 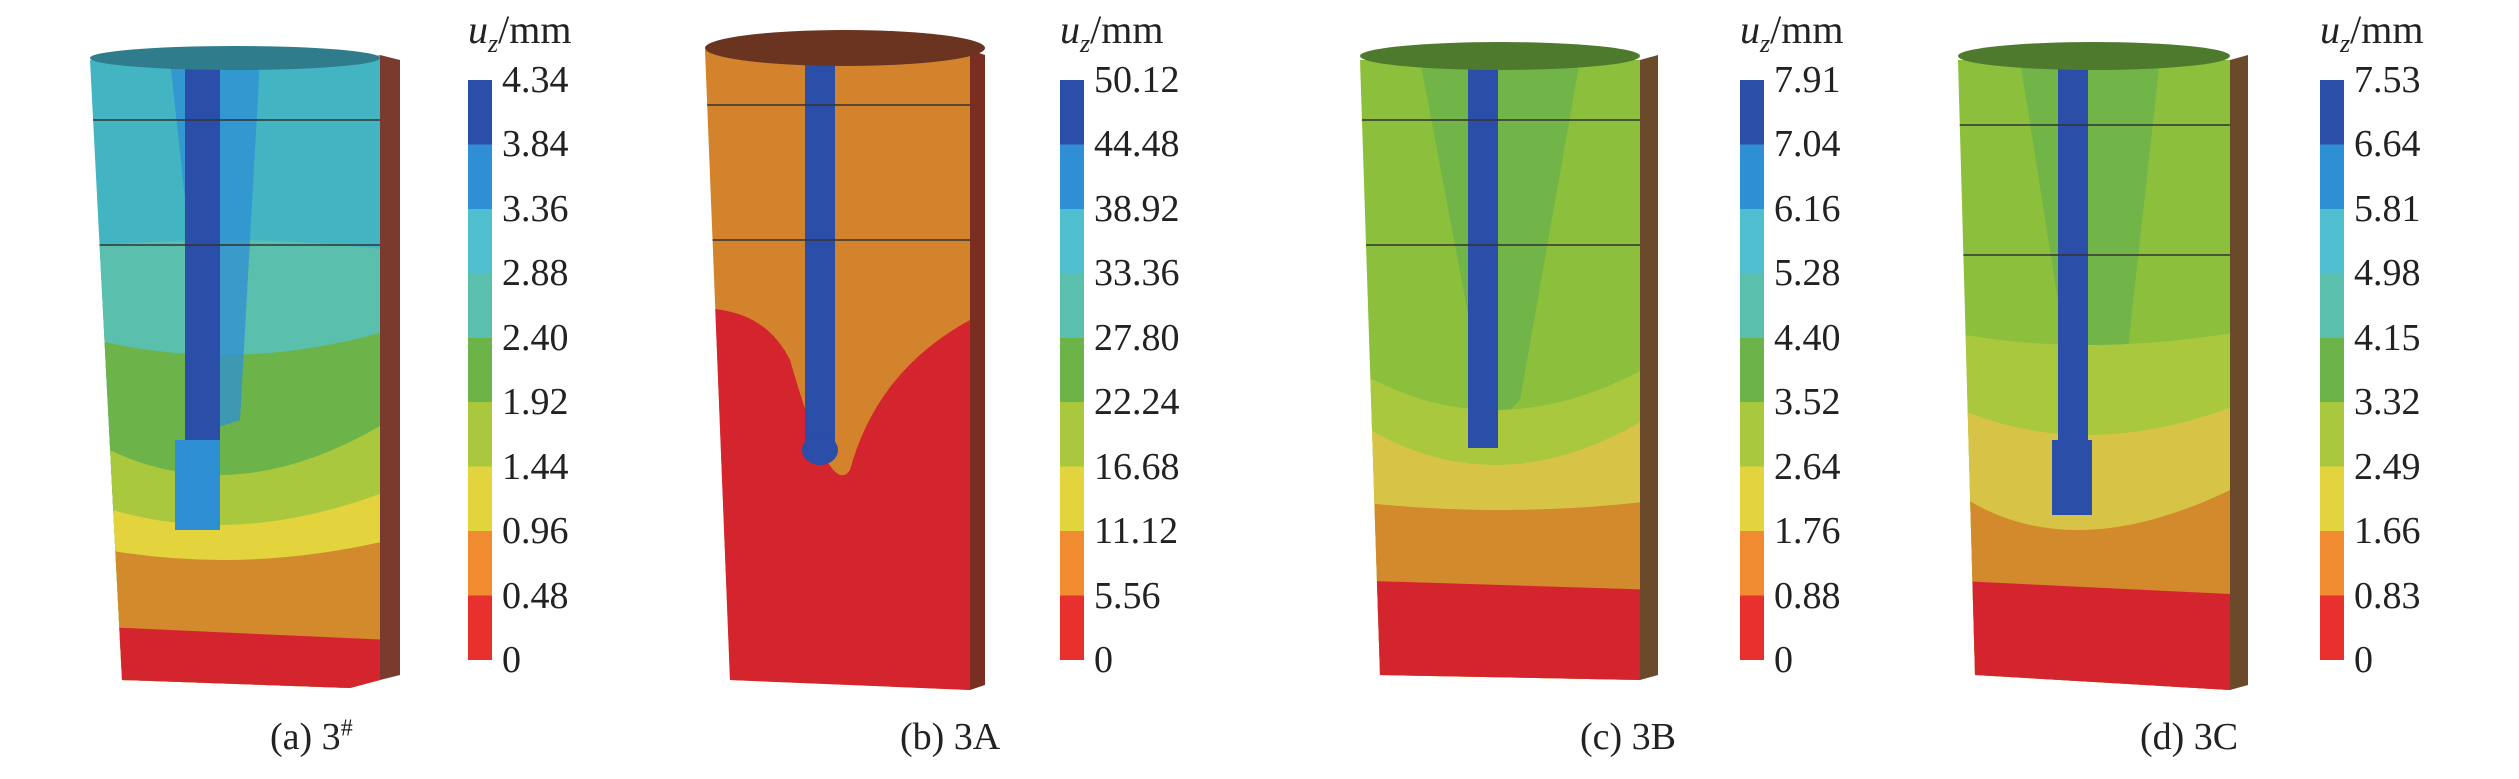 What do you see at coordinates (1136, 531) in the screenshot?
I see `tick-label: 11.12` at bounding box center [1136, 531].